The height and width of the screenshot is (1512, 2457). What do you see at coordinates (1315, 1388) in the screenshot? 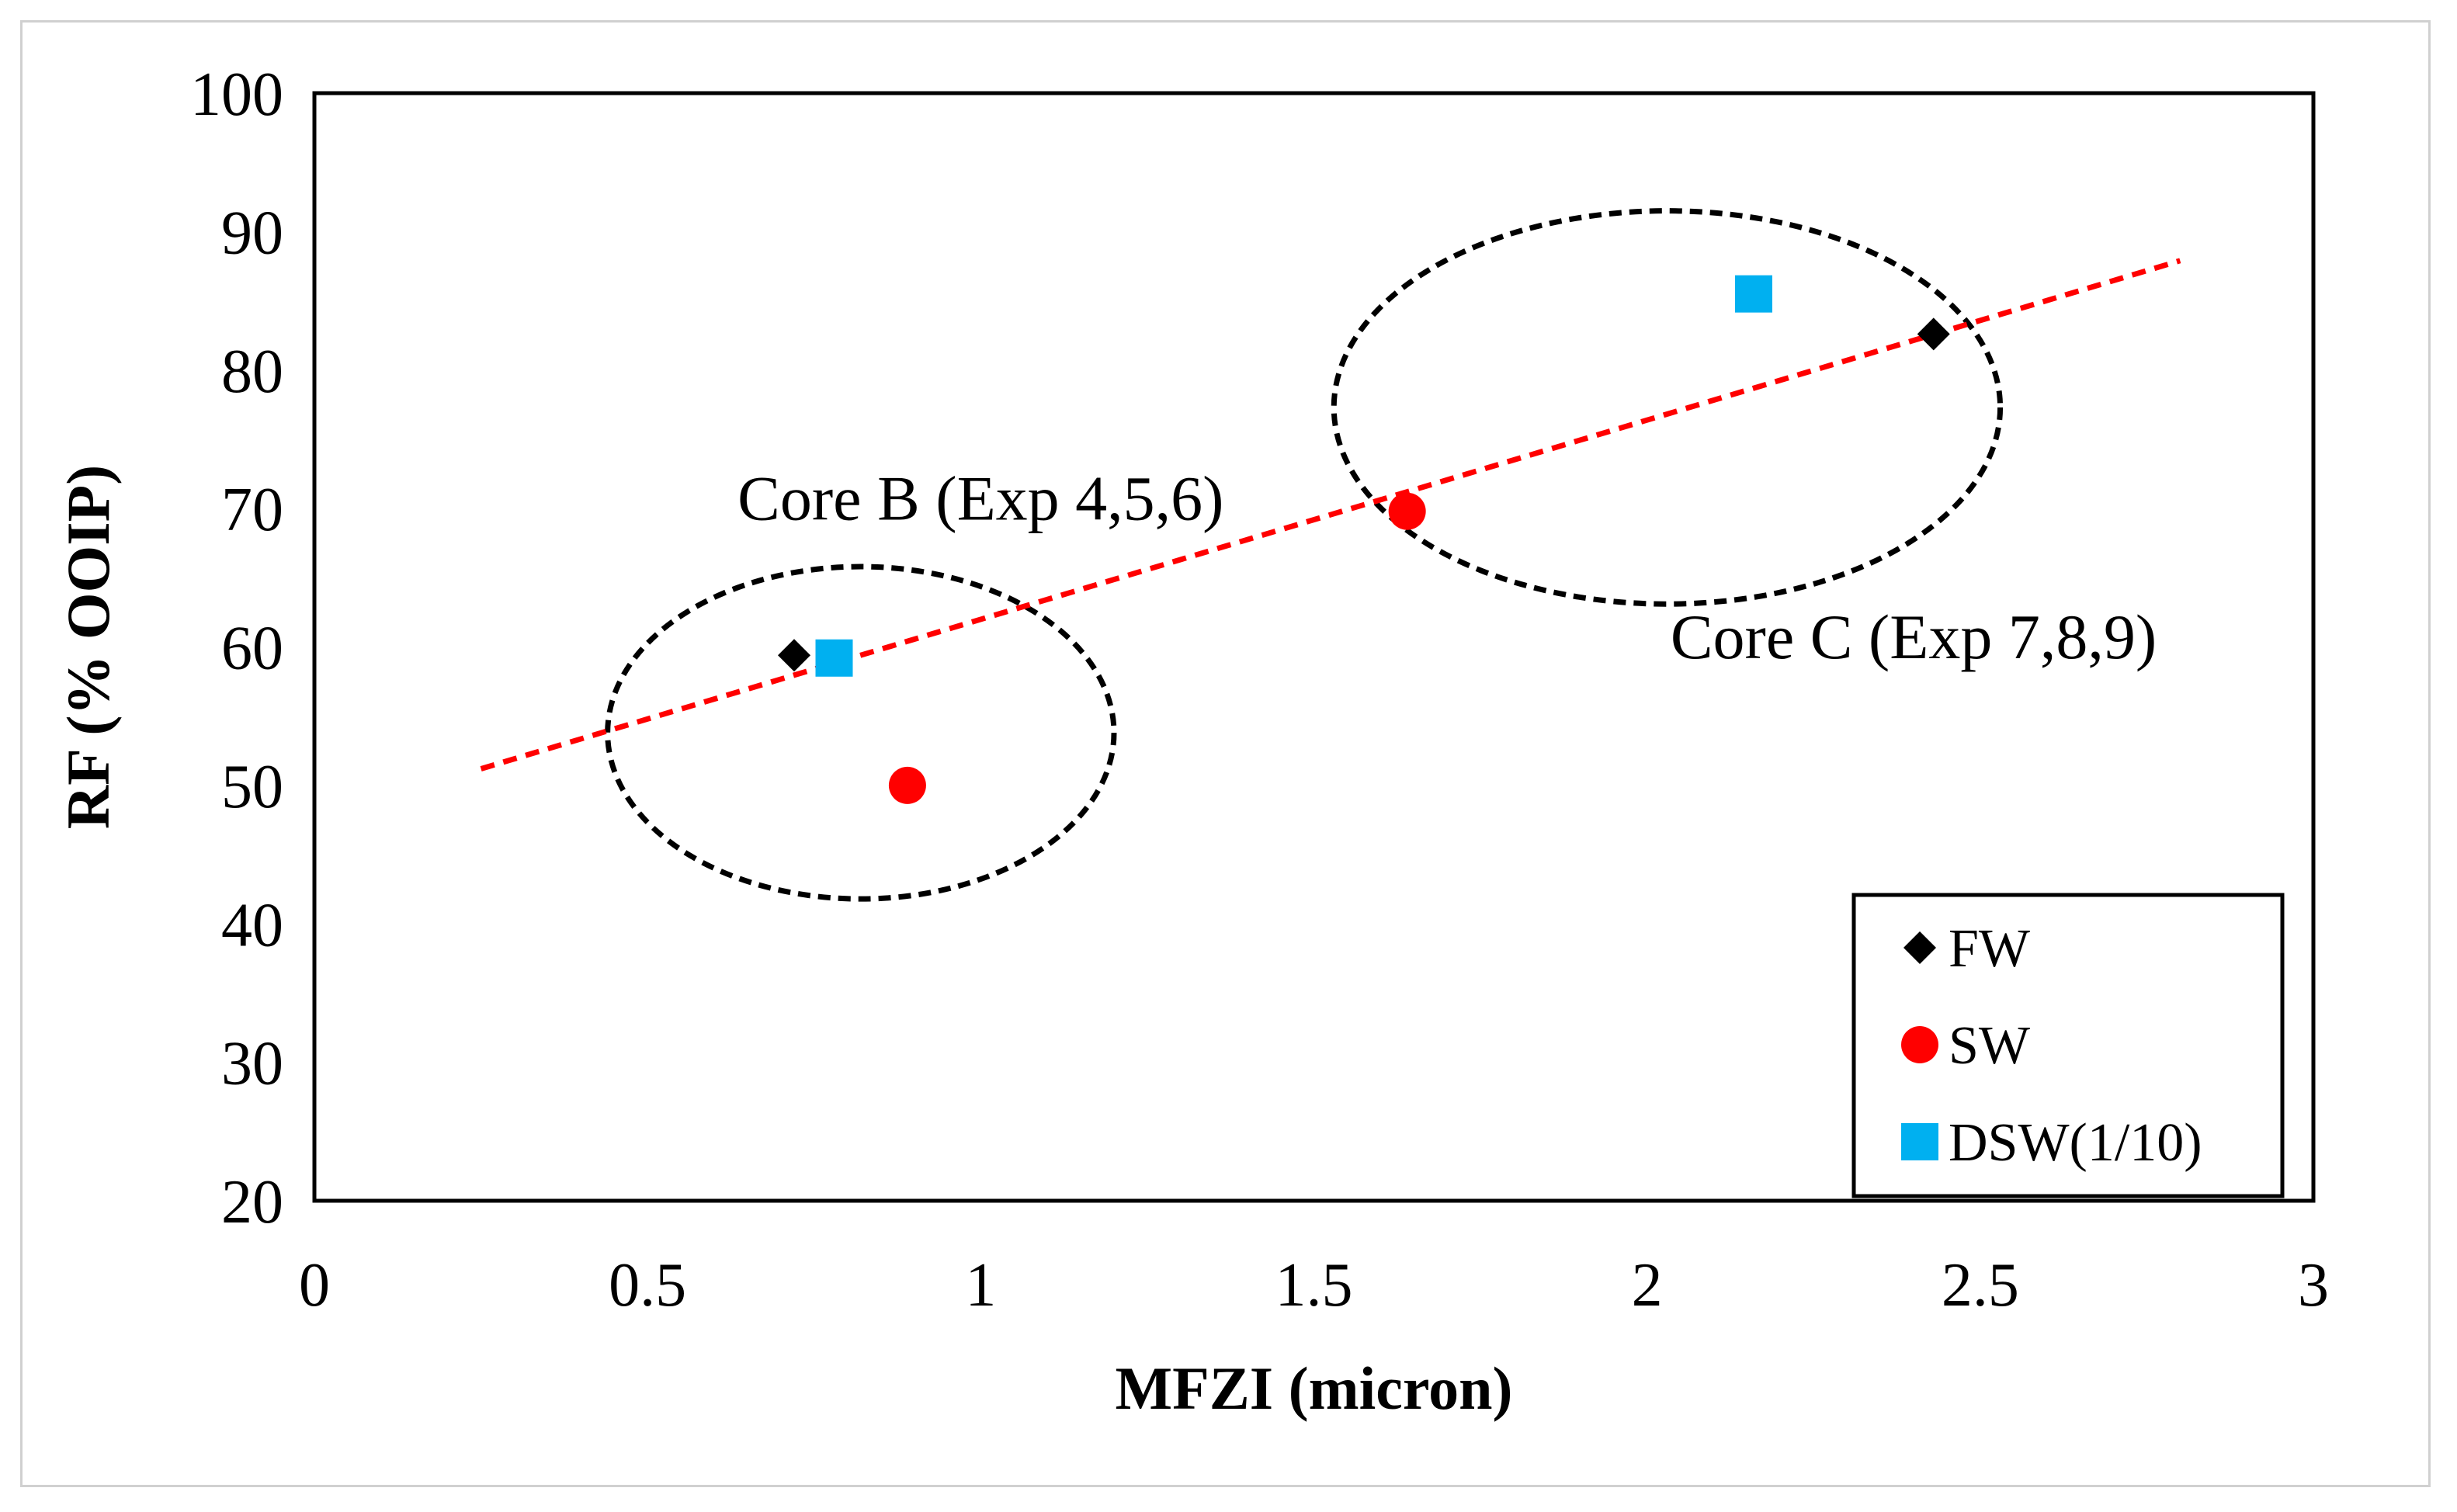
I see `x-axis-title: MFZI (micron)` at bounding box center [1315, 1388].